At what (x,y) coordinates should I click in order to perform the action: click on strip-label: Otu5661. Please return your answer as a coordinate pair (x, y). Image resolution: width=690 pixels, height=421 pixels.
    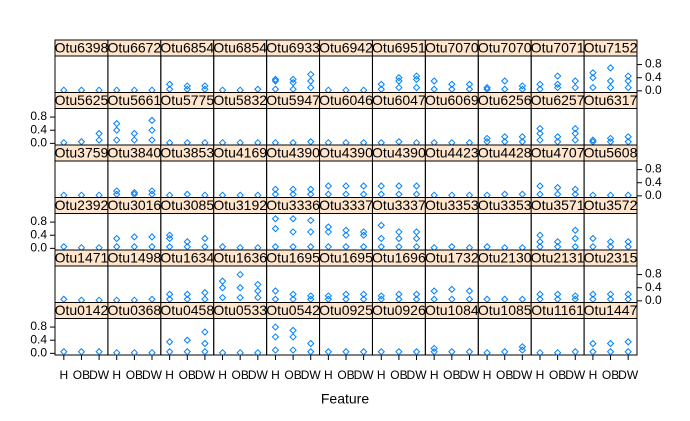
    Looking at the image, I should click on (135, 100).